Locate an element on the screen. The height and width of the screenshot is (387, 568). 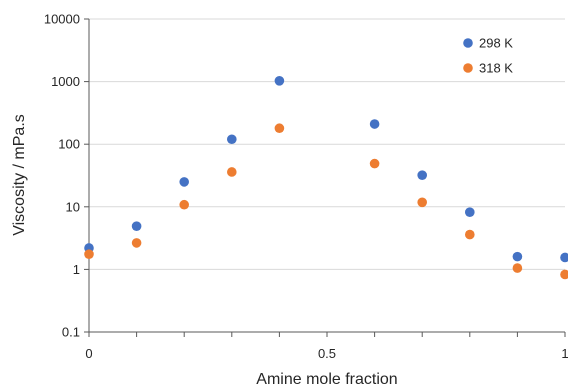
x-tick-label: 1 is located at coordinates (564, 353).